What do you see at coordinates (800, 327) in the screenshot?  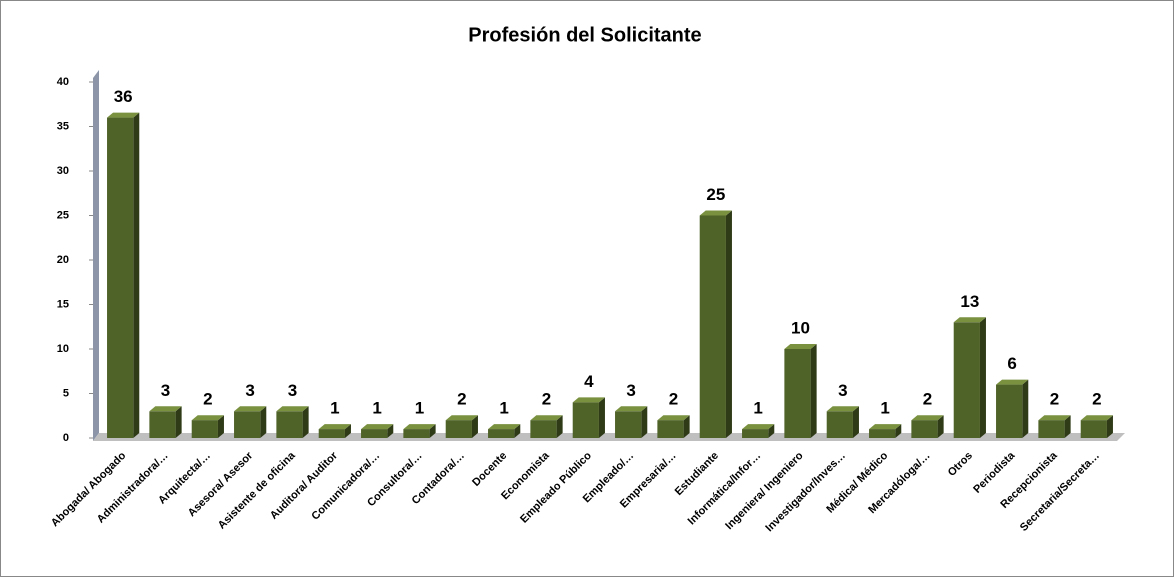 I see `value-label: 10` at bounding box center [800, 327].